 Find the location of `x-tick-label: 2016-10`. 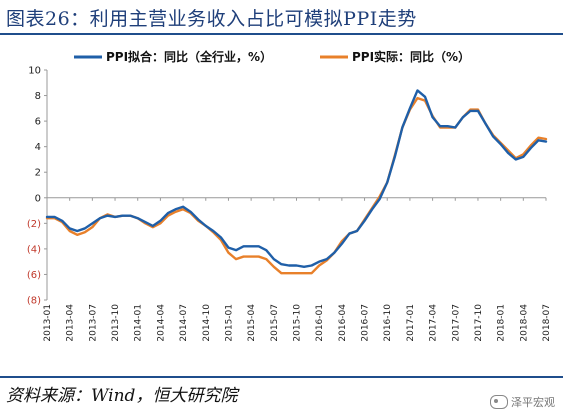

x-tick-label: 2016-10 is located at coordinates (388, 323).